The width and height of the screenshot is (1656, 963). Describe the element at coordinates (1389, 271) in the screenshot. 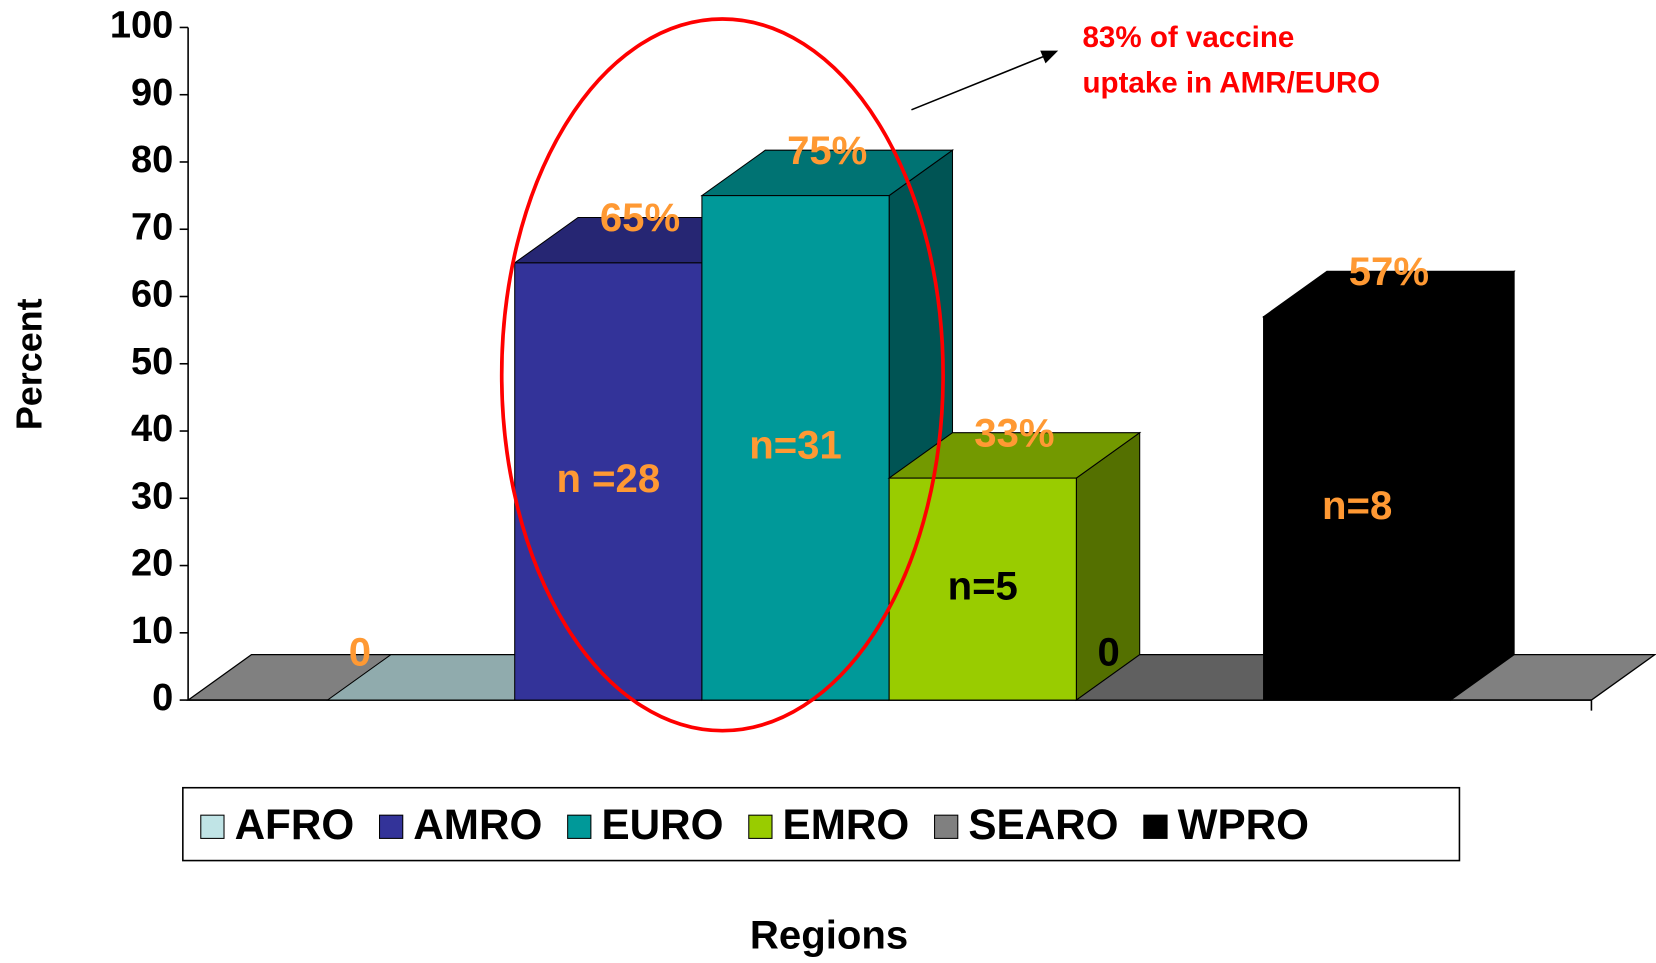

I see `value-label: 57%` at that location.